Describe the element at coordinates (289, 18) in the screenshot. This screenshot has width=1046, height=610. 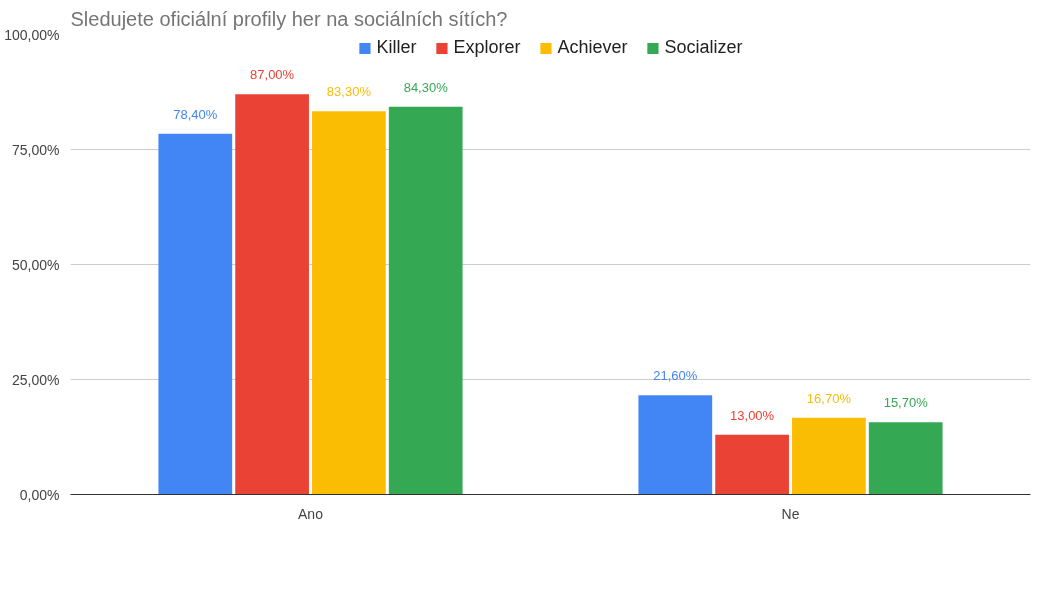
I see `chart-title: Sledujete oficiální profily her na sociálních sítích?` at that location.